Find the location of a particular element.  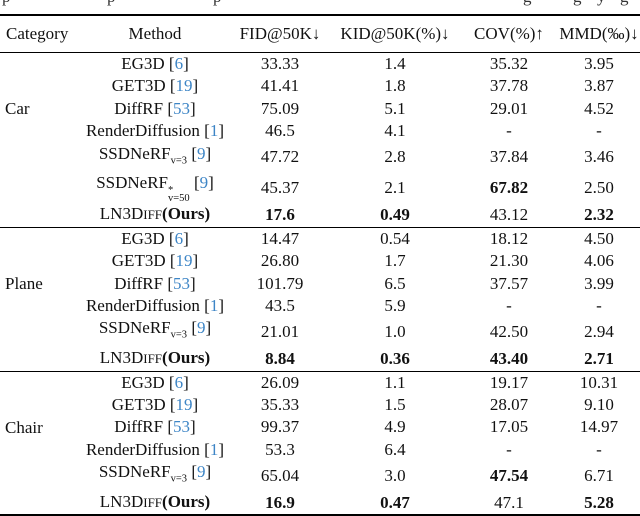

kid-value: 1.4 is located at coordinates (395, 63).